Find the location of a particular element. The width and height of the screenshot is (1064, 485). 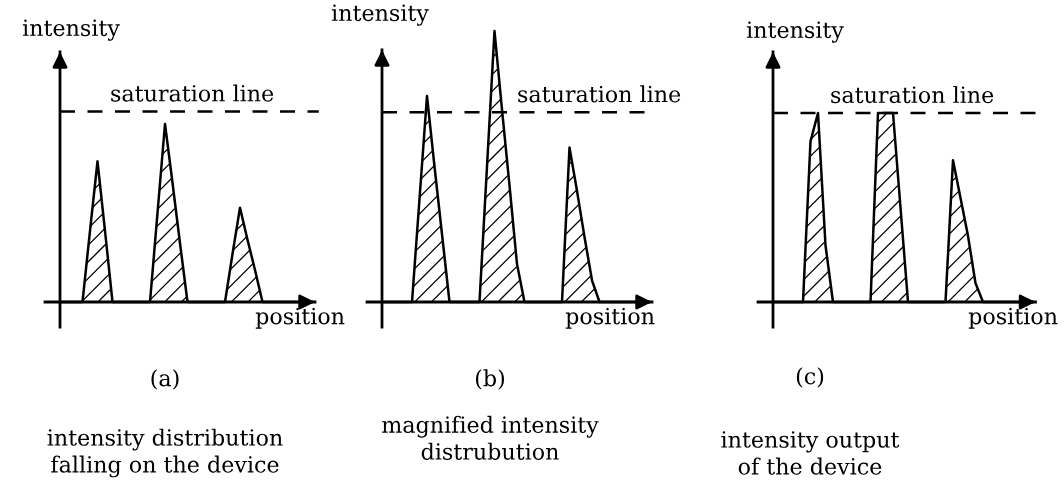

text: magnified intensity distrubution is located at coordinates (490, 437).